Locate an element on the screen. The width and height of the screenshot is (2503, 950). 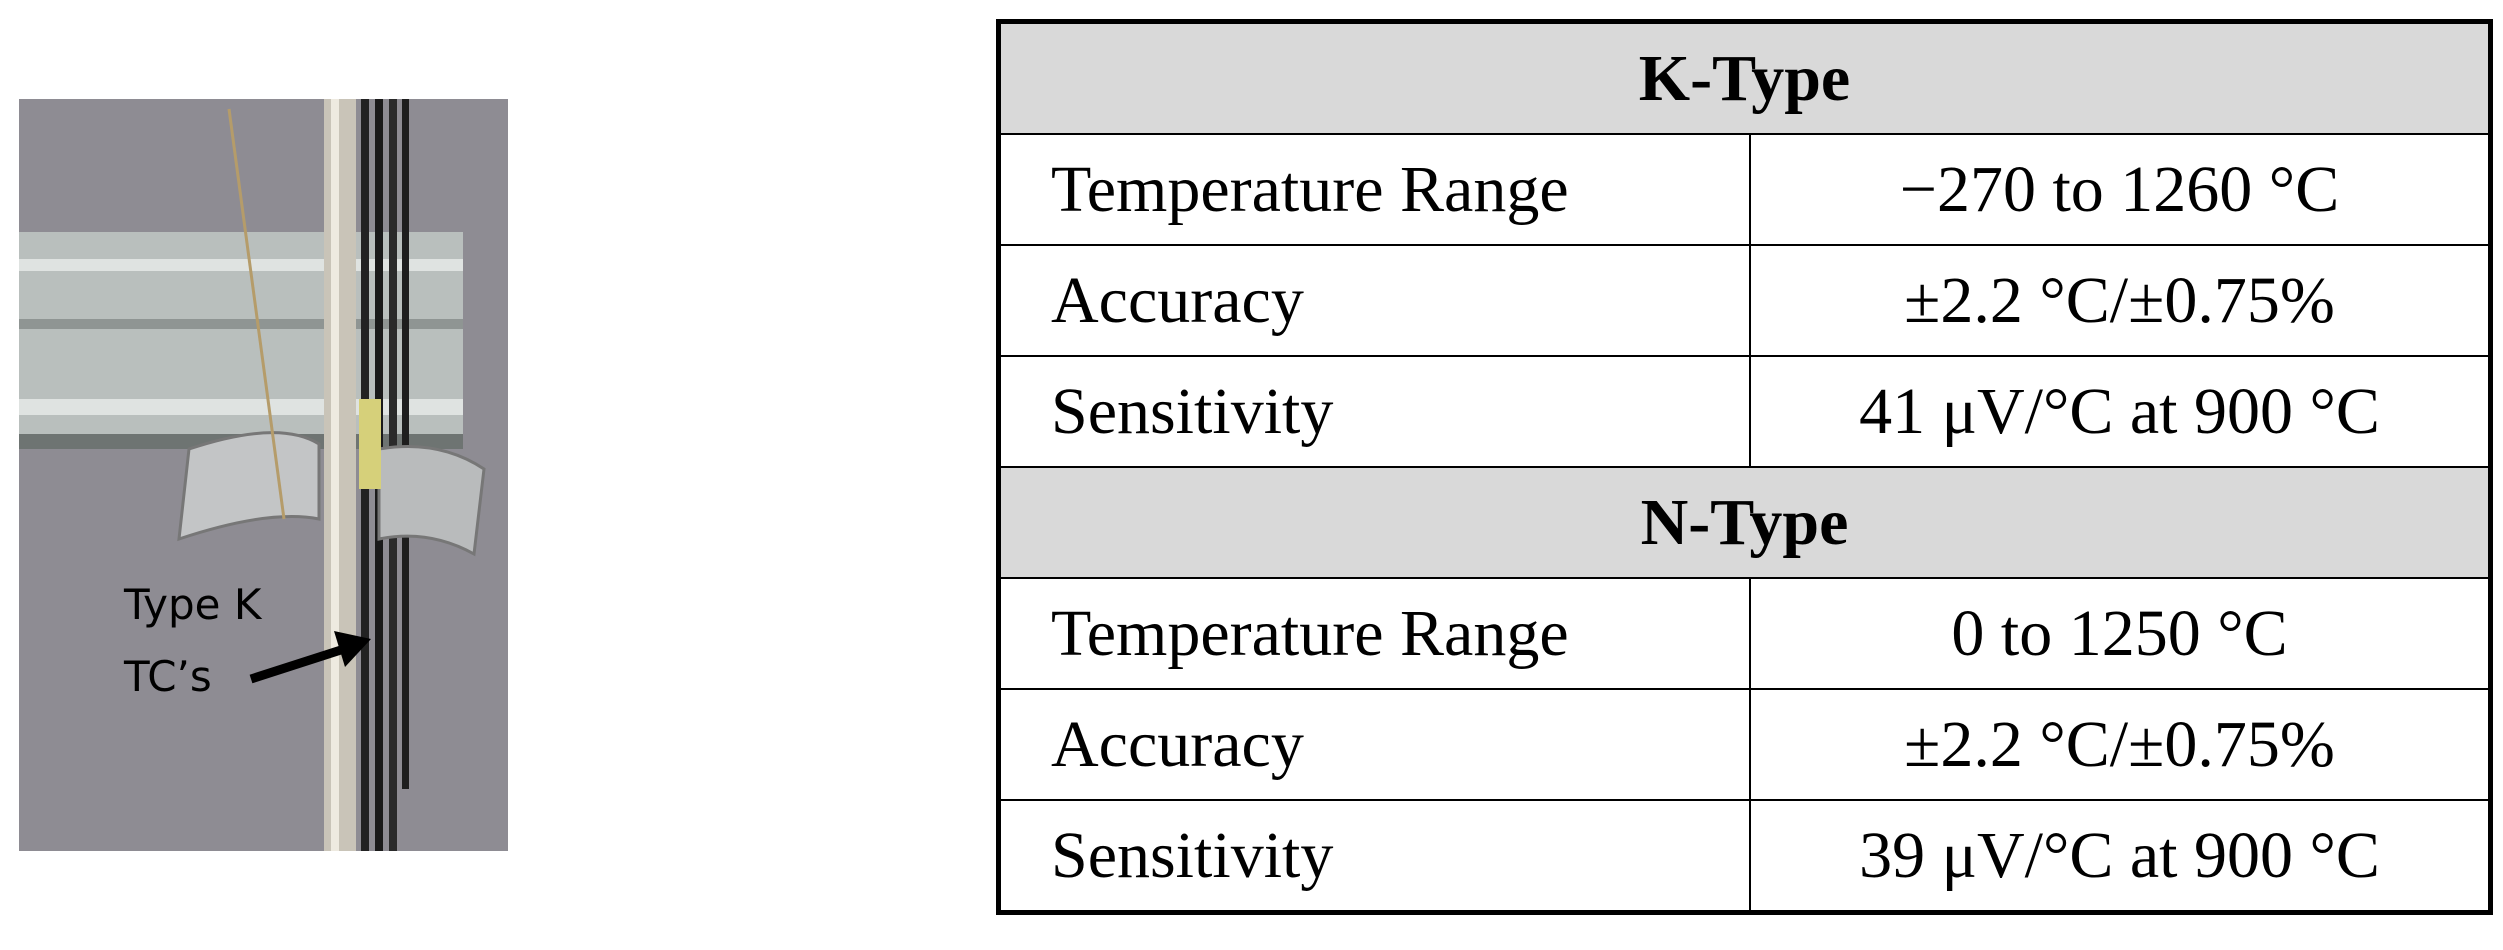
photo-label: Type K is located at coordinates (193, 604).